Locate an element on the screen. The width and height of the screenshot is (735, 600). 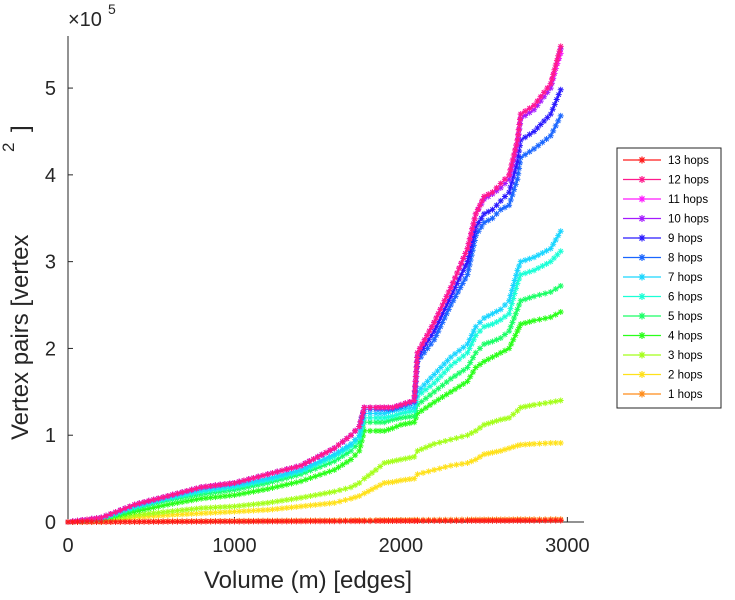
legend-label: 5 hops is located at coordinates (685, 317).